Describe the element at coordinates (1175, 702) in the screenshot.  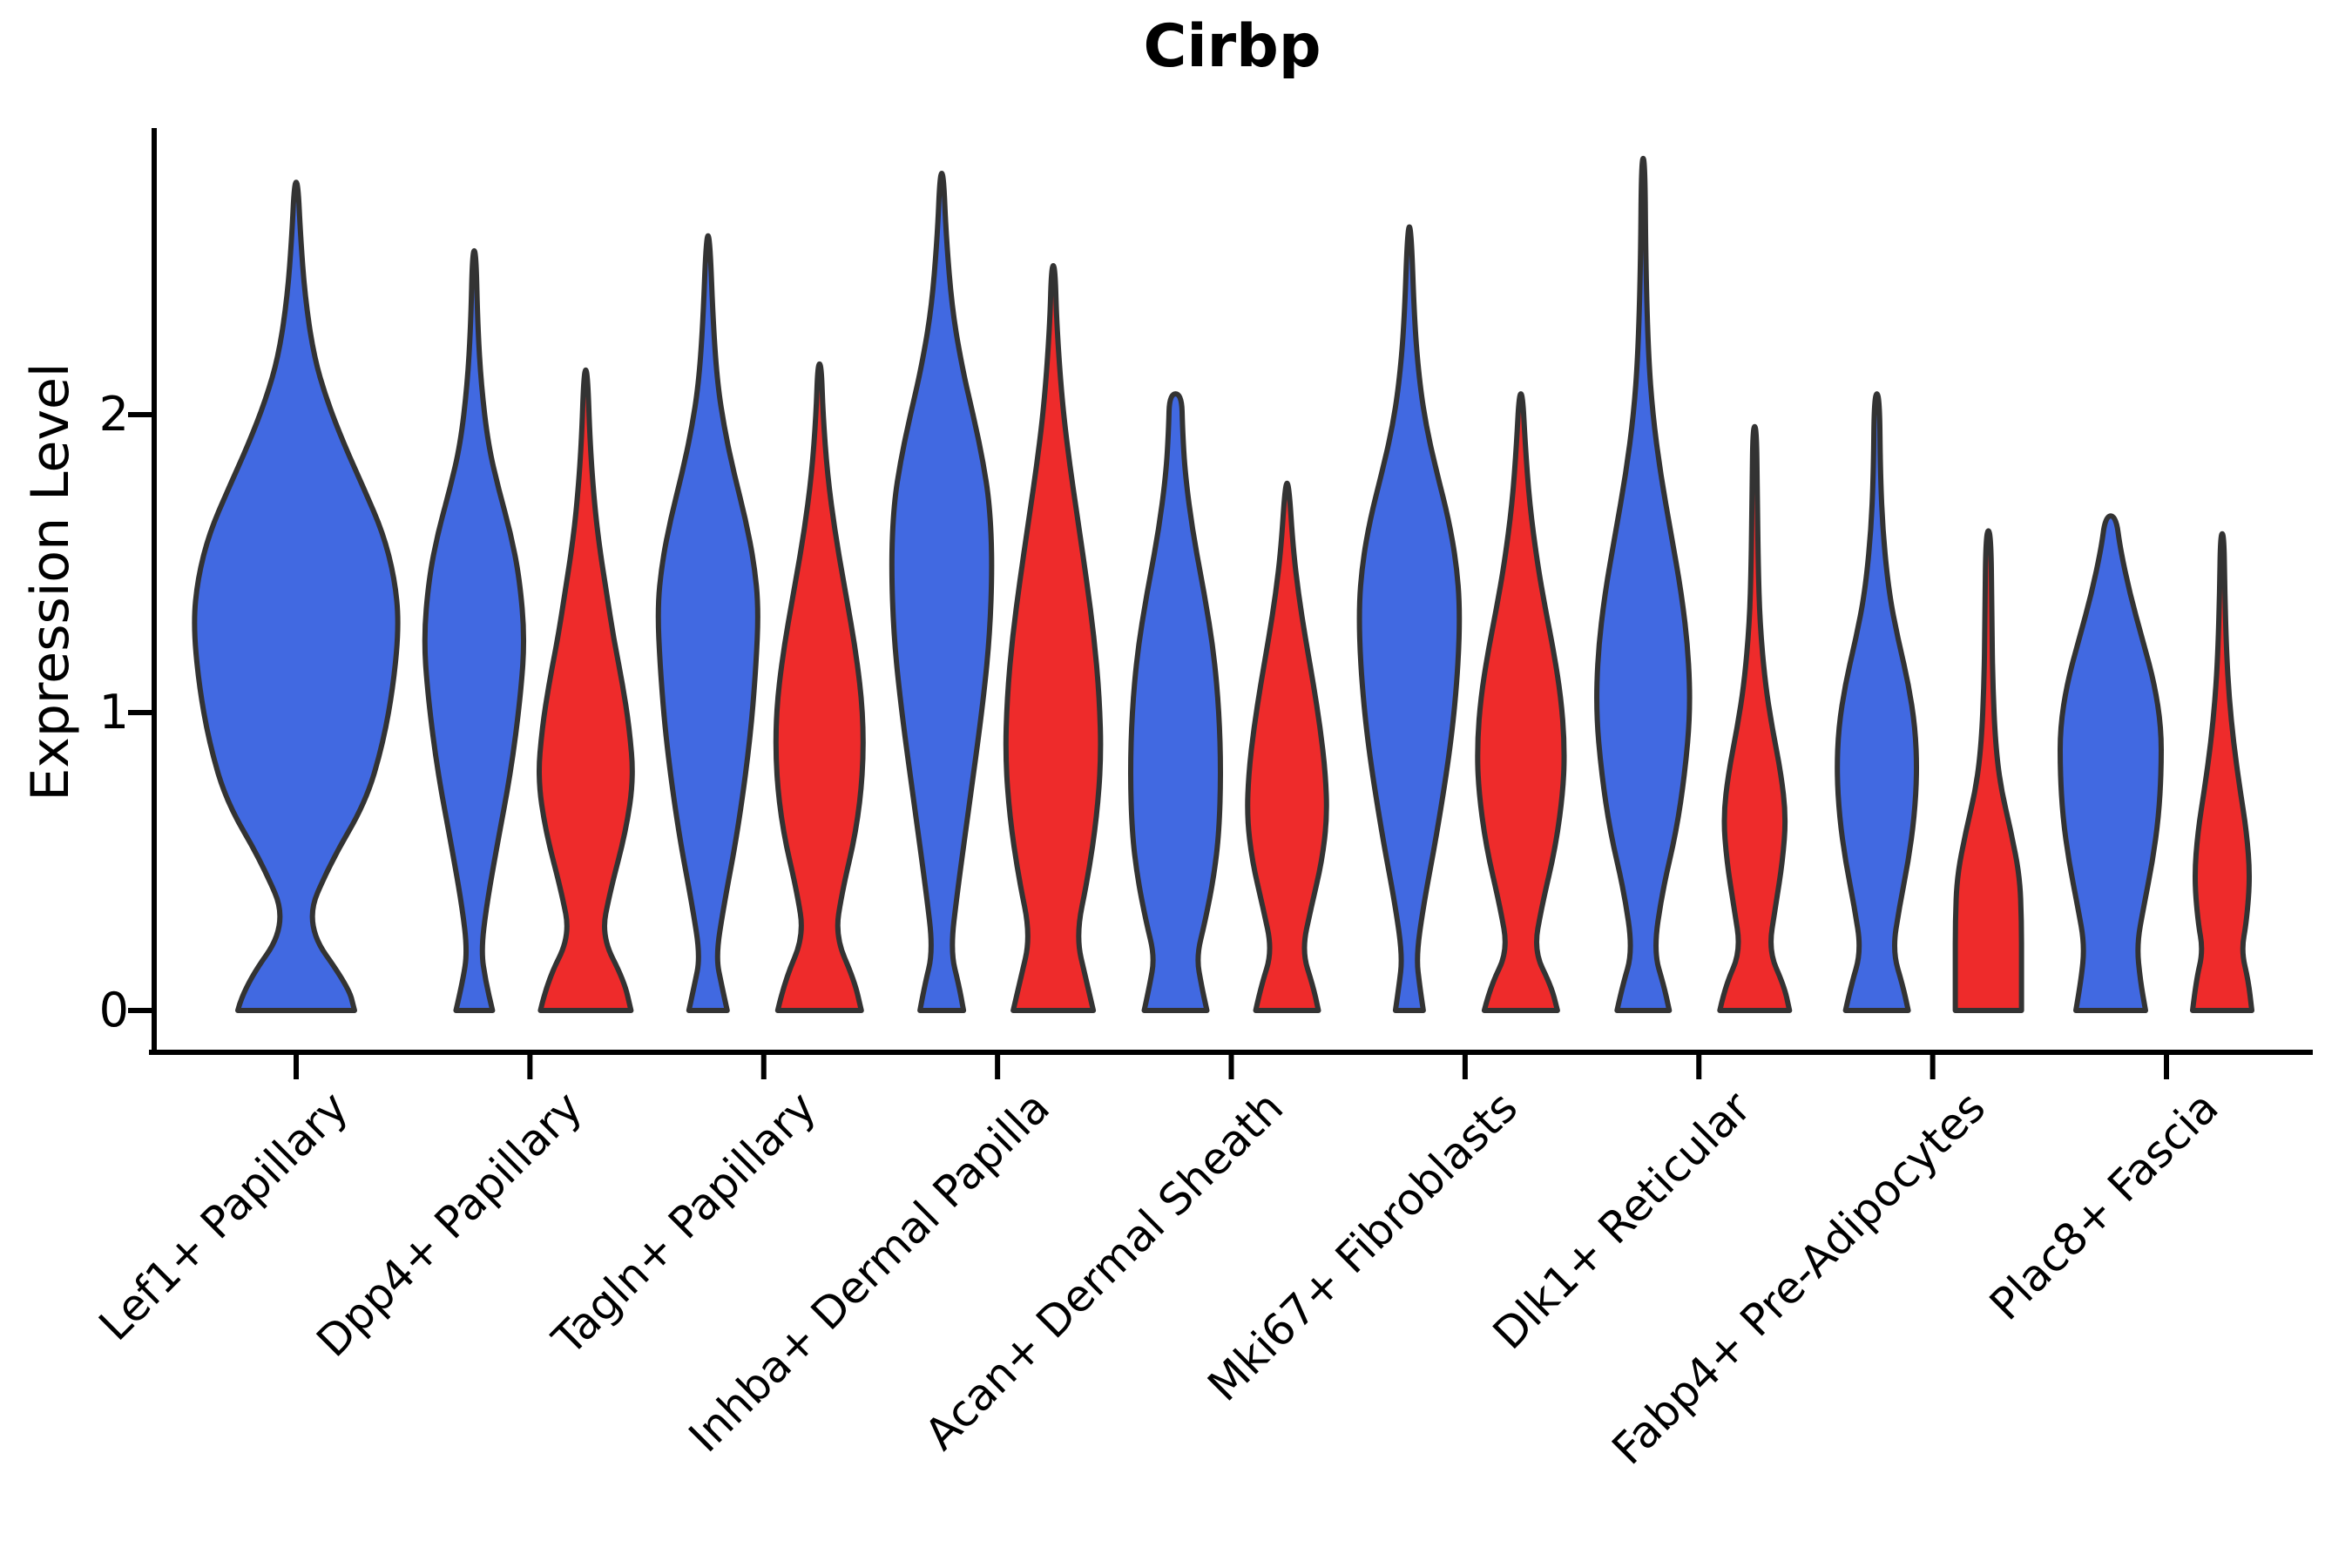
I see `violin-acan-dermal-sheath-blue` at that location.